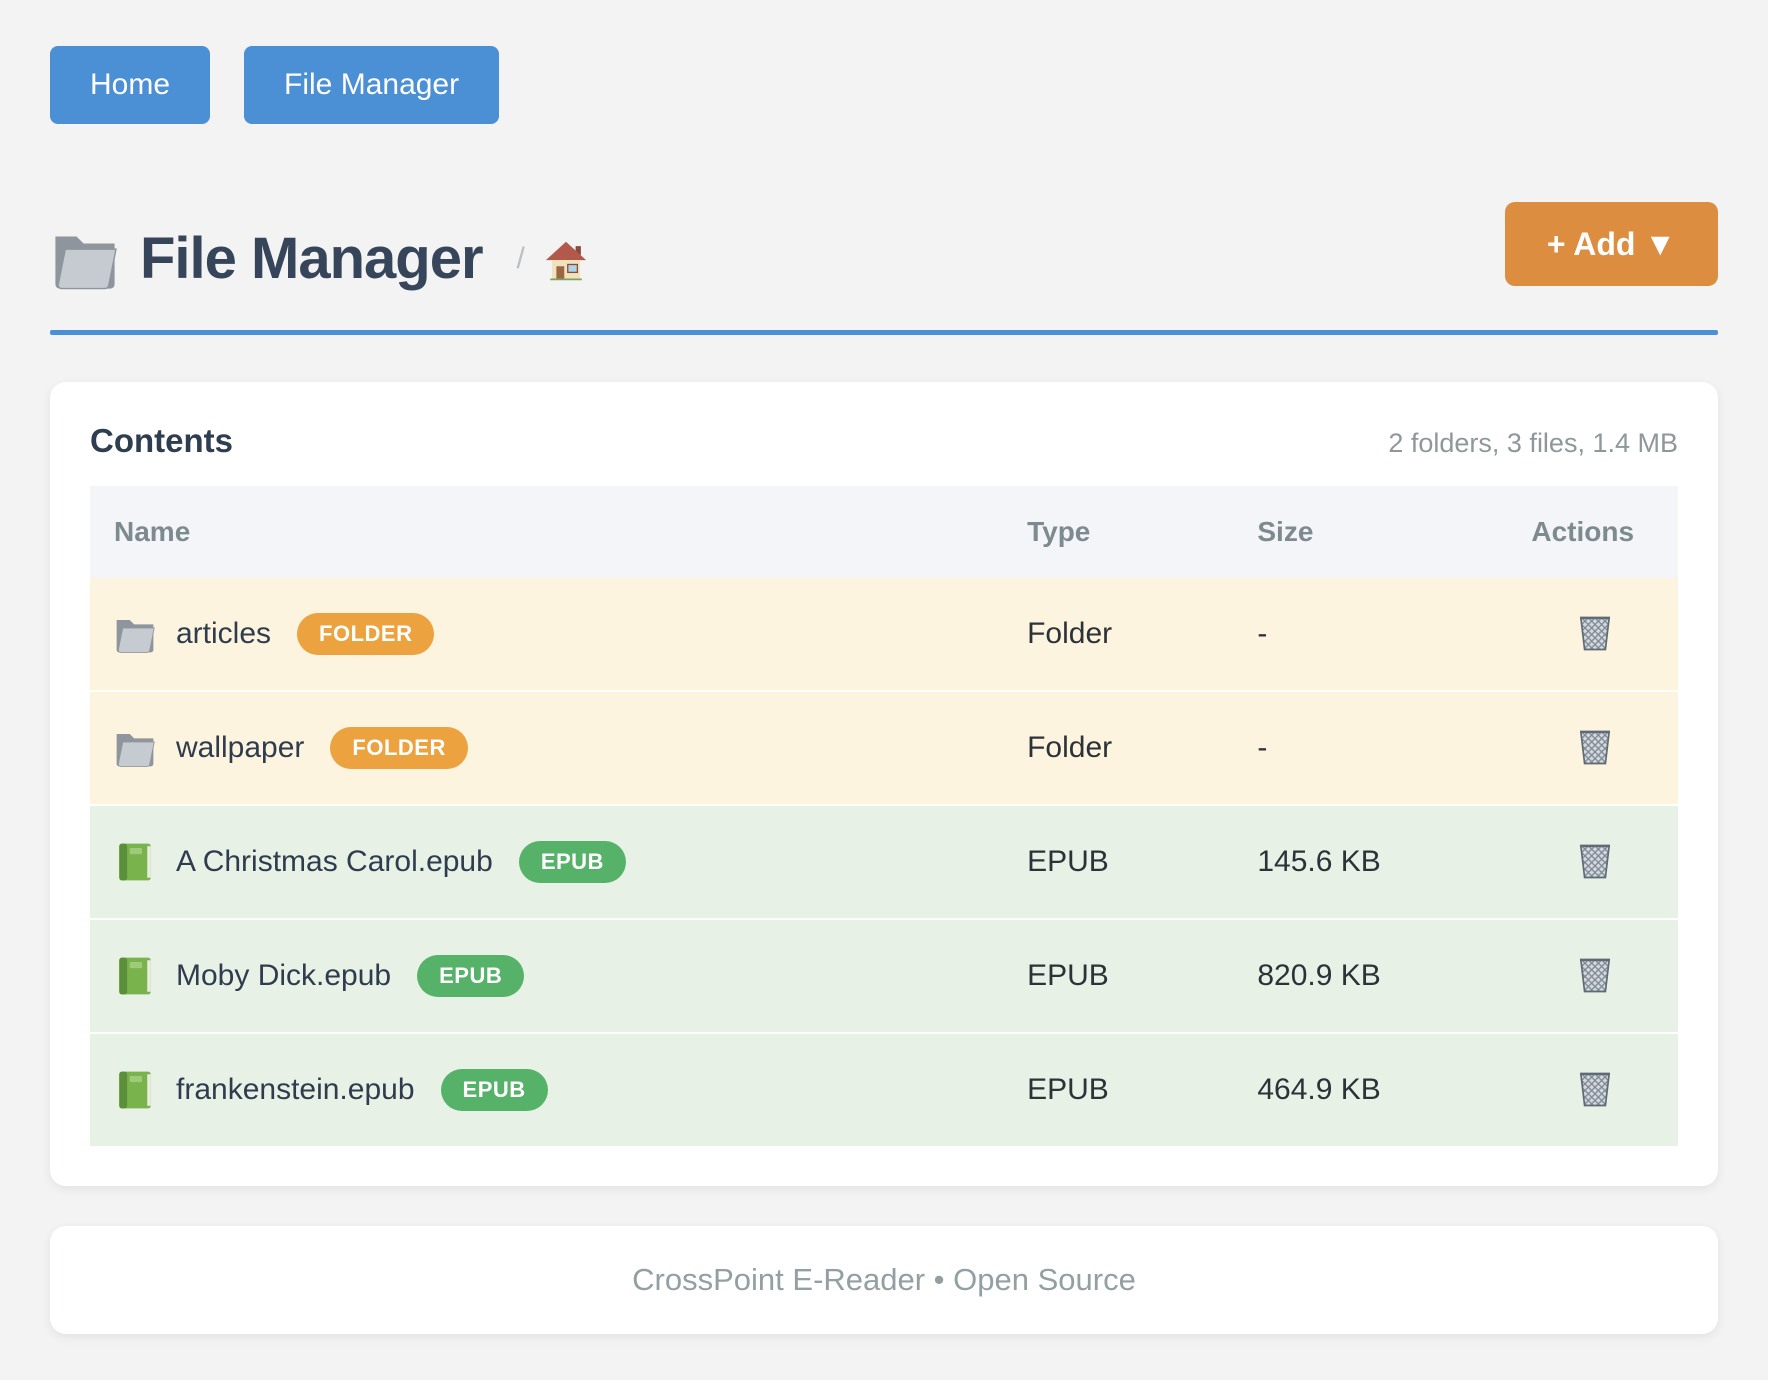  I want to click on item-name: frankenstein.epub, so click(295, 1089).